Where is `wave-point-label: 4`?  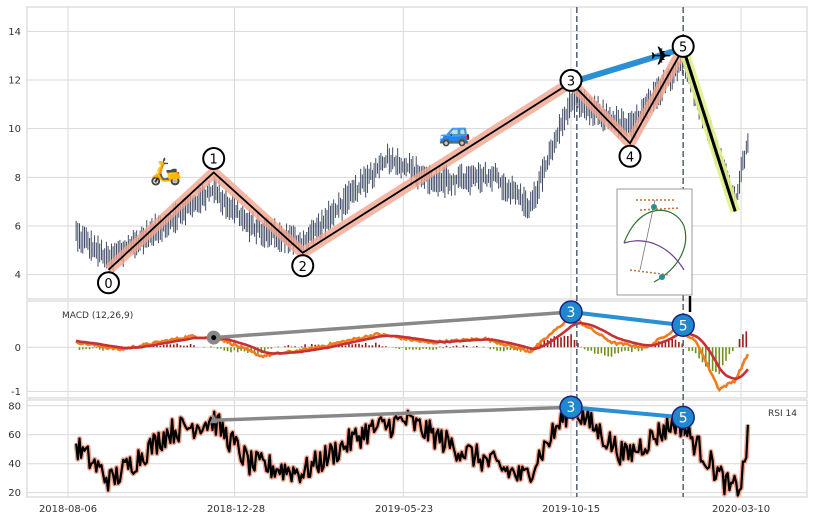 wave-point-label: 4 is located at coordinates (630, 157).